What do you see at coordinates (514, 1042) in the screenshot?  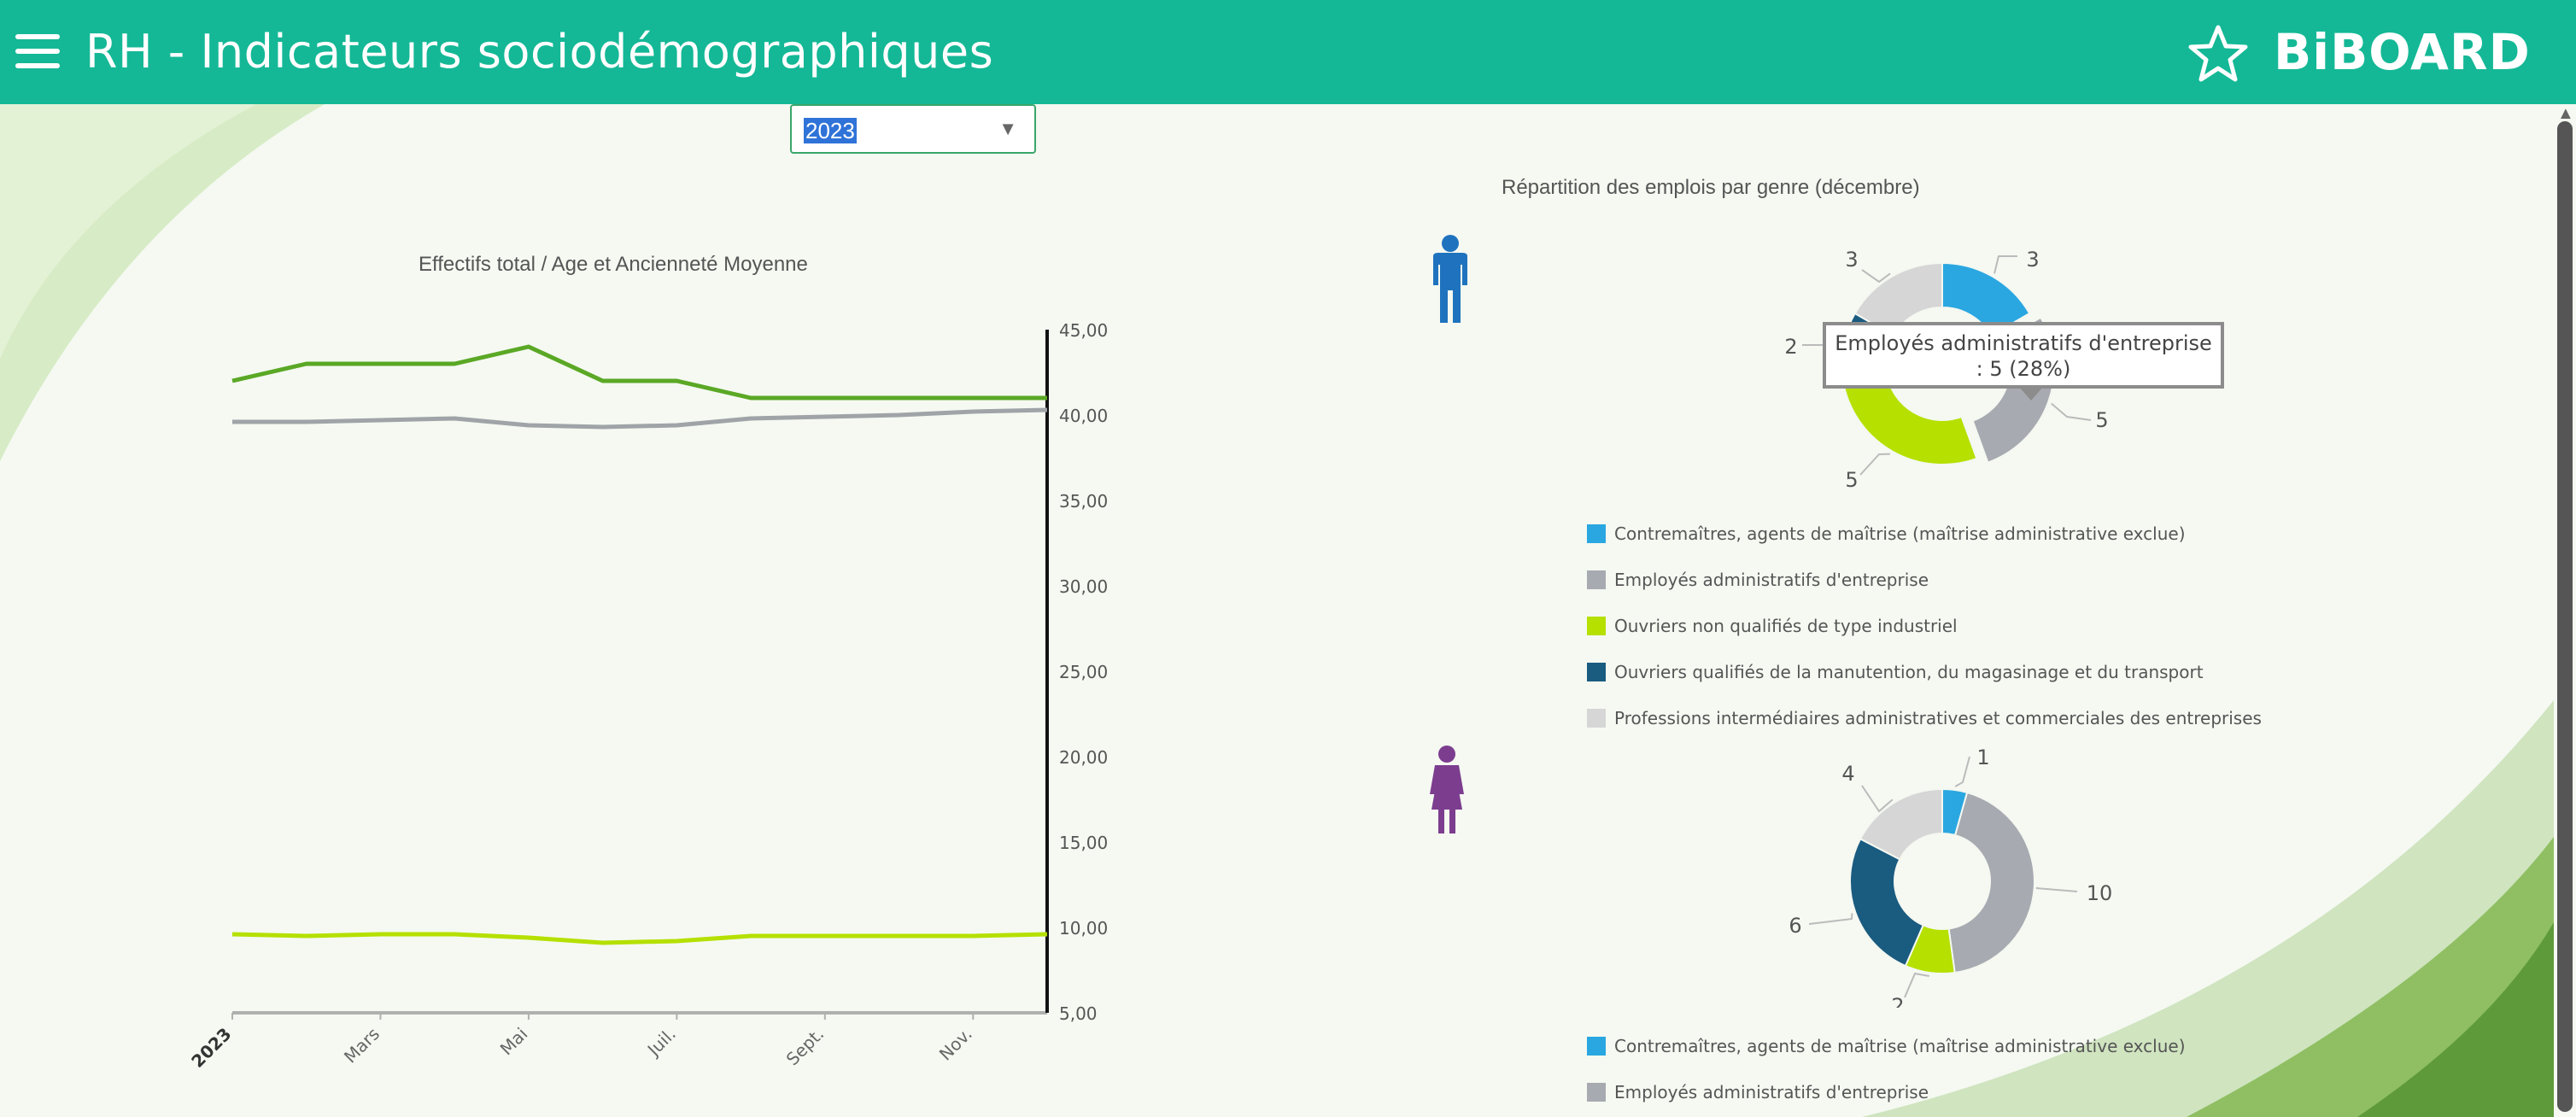 I see `x-tick-label: Mai` at bounding box center [514, 1042].